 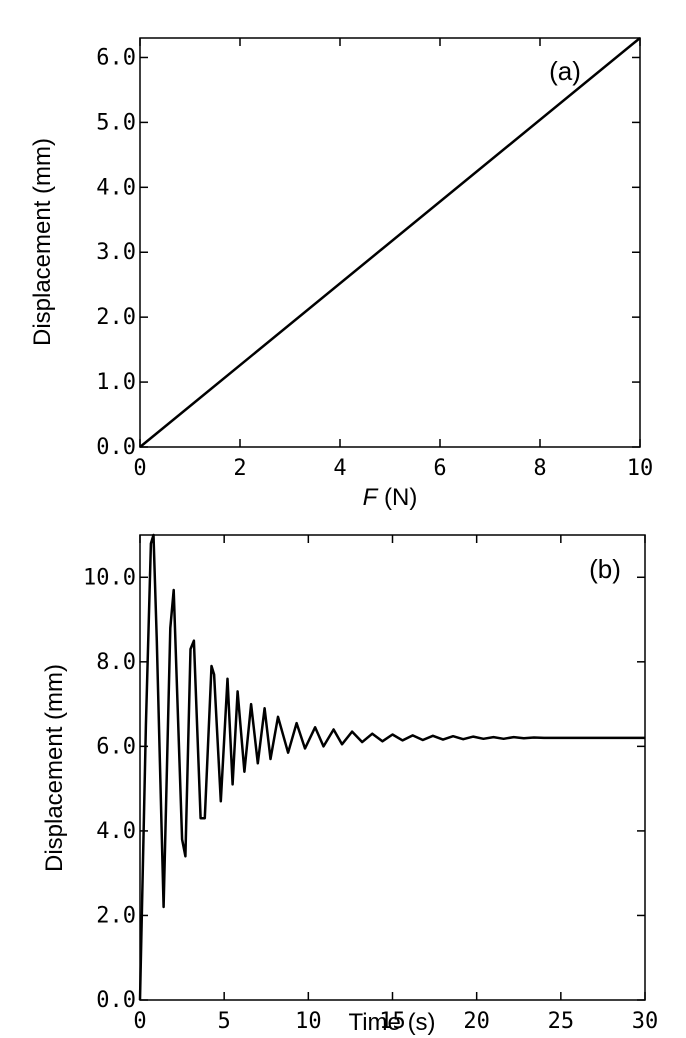 What do you see at coordinates (339, 468) in the screenshot?
I see `chart-a-xtick-label: 4` at bounding box center [339, 468].